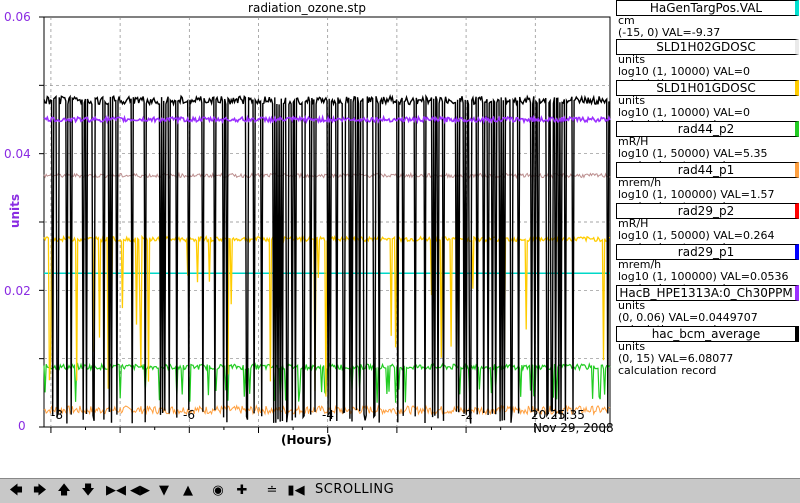 The width and height of the screenshot is (800, 503). I want to click on legend-detail: log10 (1, 50000) VAL=0.264, so click(696, 235).